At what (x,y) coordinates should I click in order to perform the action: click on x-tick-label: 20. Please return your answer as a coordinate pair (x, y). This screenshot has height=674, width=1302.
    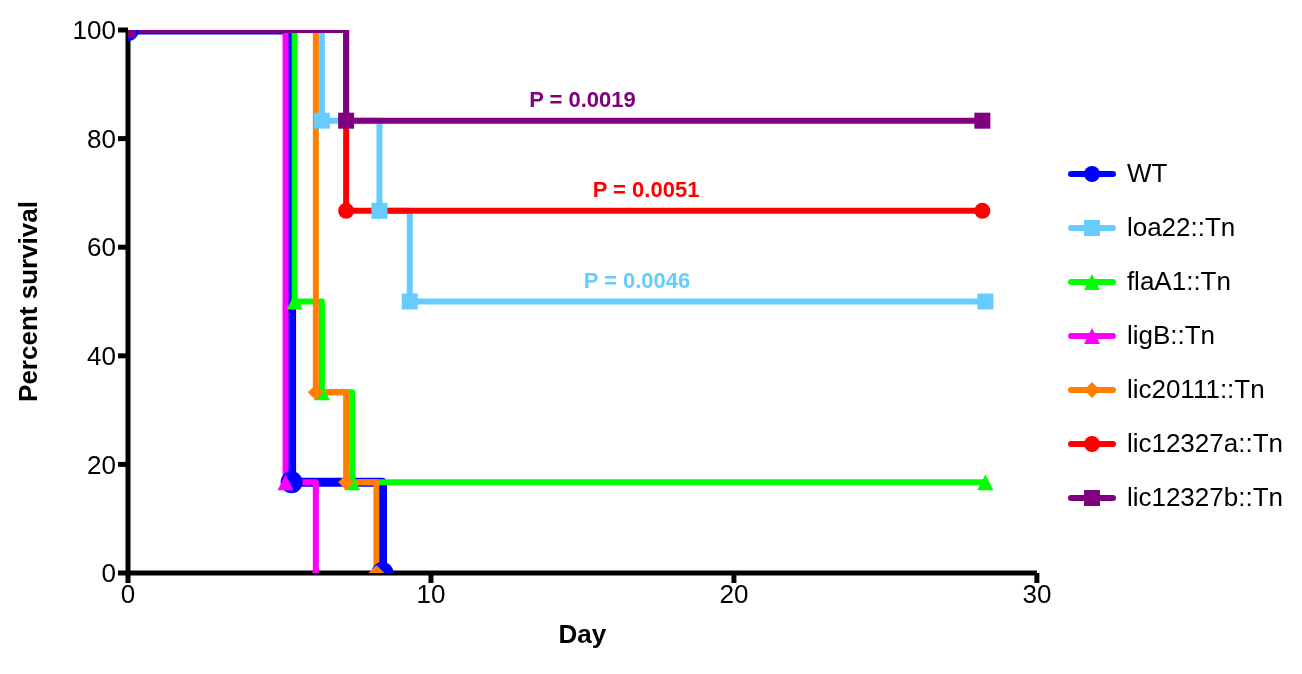
    Looking at the image, I should click on (734, 594).